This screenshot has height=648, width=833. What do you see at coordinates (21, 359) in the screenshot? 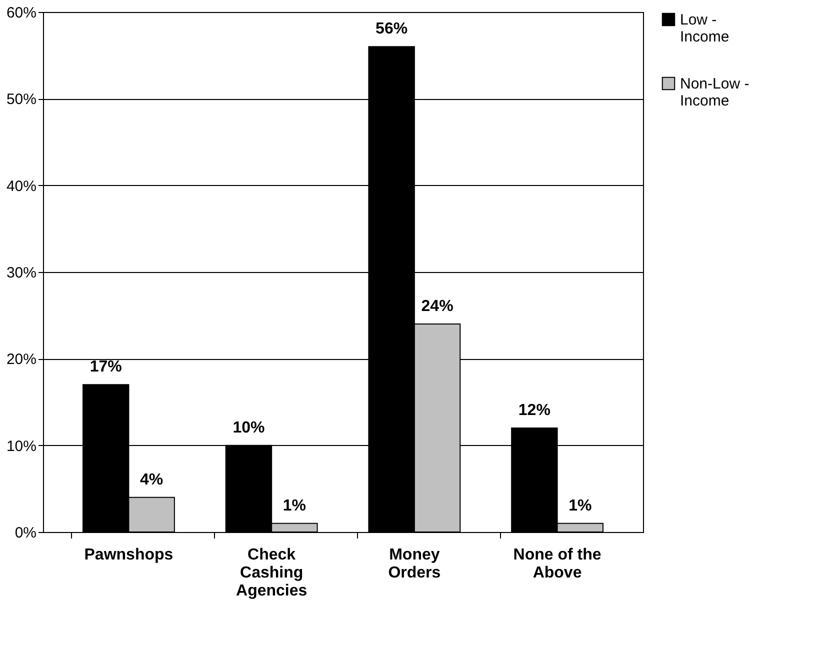
I see `y-tick-label: 20%` at bounding box center [21, 359].